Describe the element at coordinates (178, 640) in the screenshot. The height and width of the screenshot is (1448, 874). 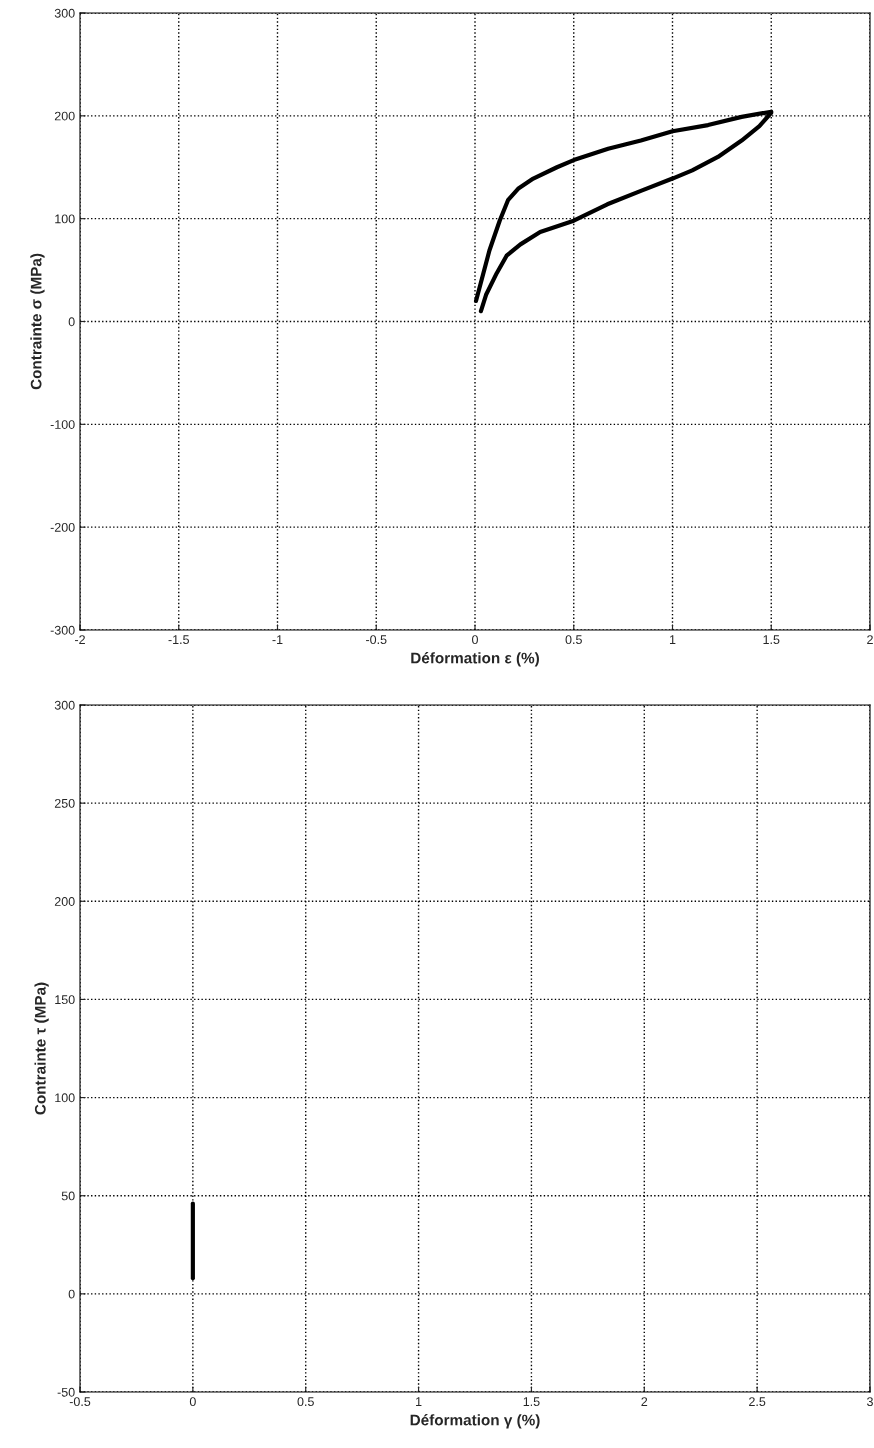
I see `x-tick-label: -1.5` at that location.